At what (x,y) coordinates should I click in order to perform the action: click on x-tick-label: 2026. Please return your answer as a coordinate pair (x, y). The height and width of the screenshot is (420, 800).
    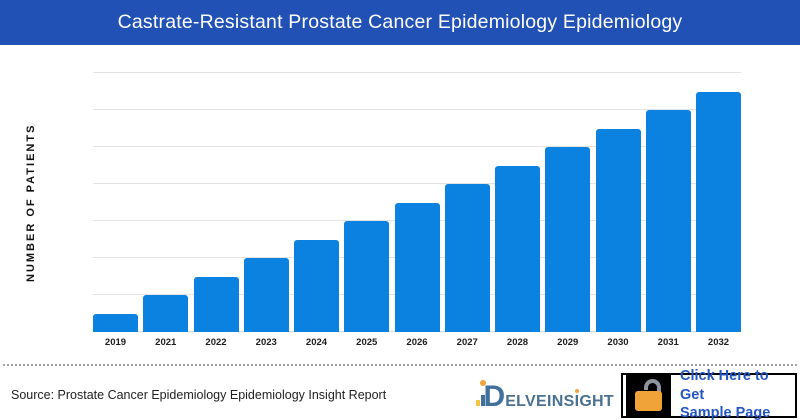
    Looking at the image, I should click on (417, 342).